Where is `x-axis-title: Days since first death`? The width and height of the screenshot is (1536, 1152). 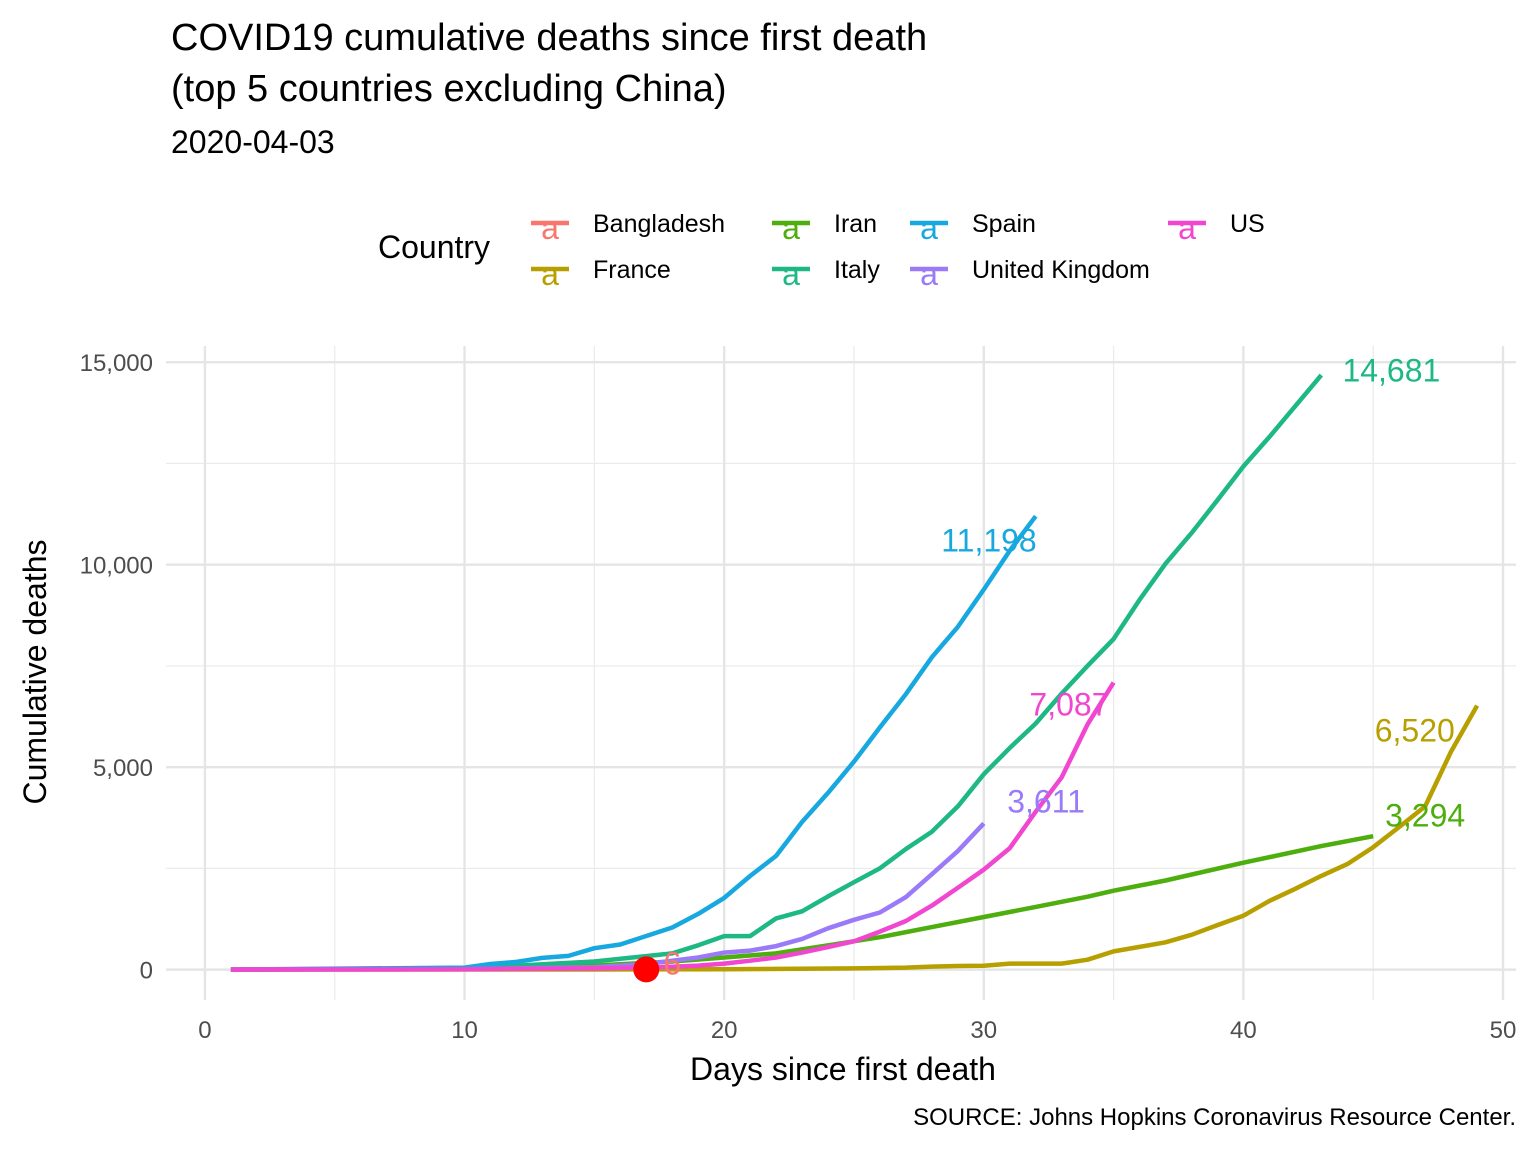 x-axis-title: Days since first death is located at coordinates (843, 1069).